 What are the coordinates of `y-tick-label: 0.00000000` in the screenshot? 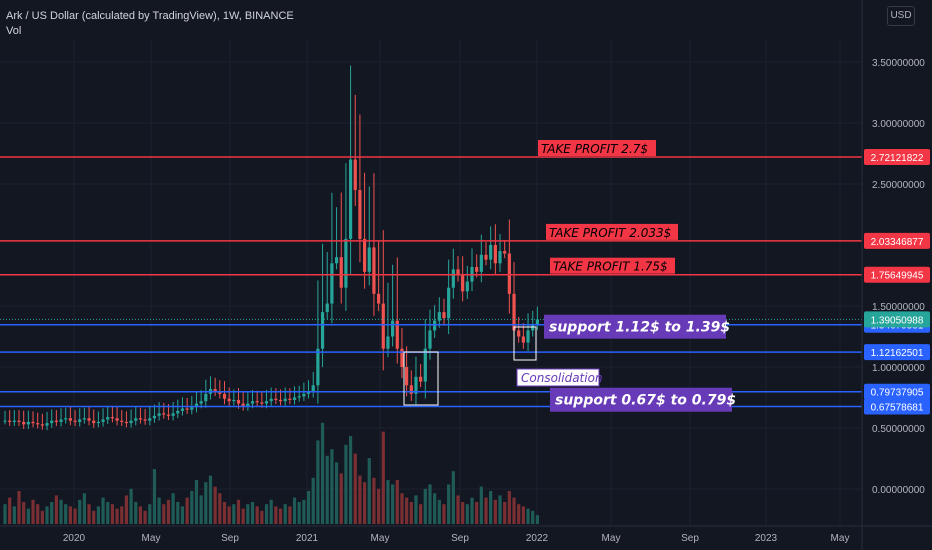 It's located at (898, 490).